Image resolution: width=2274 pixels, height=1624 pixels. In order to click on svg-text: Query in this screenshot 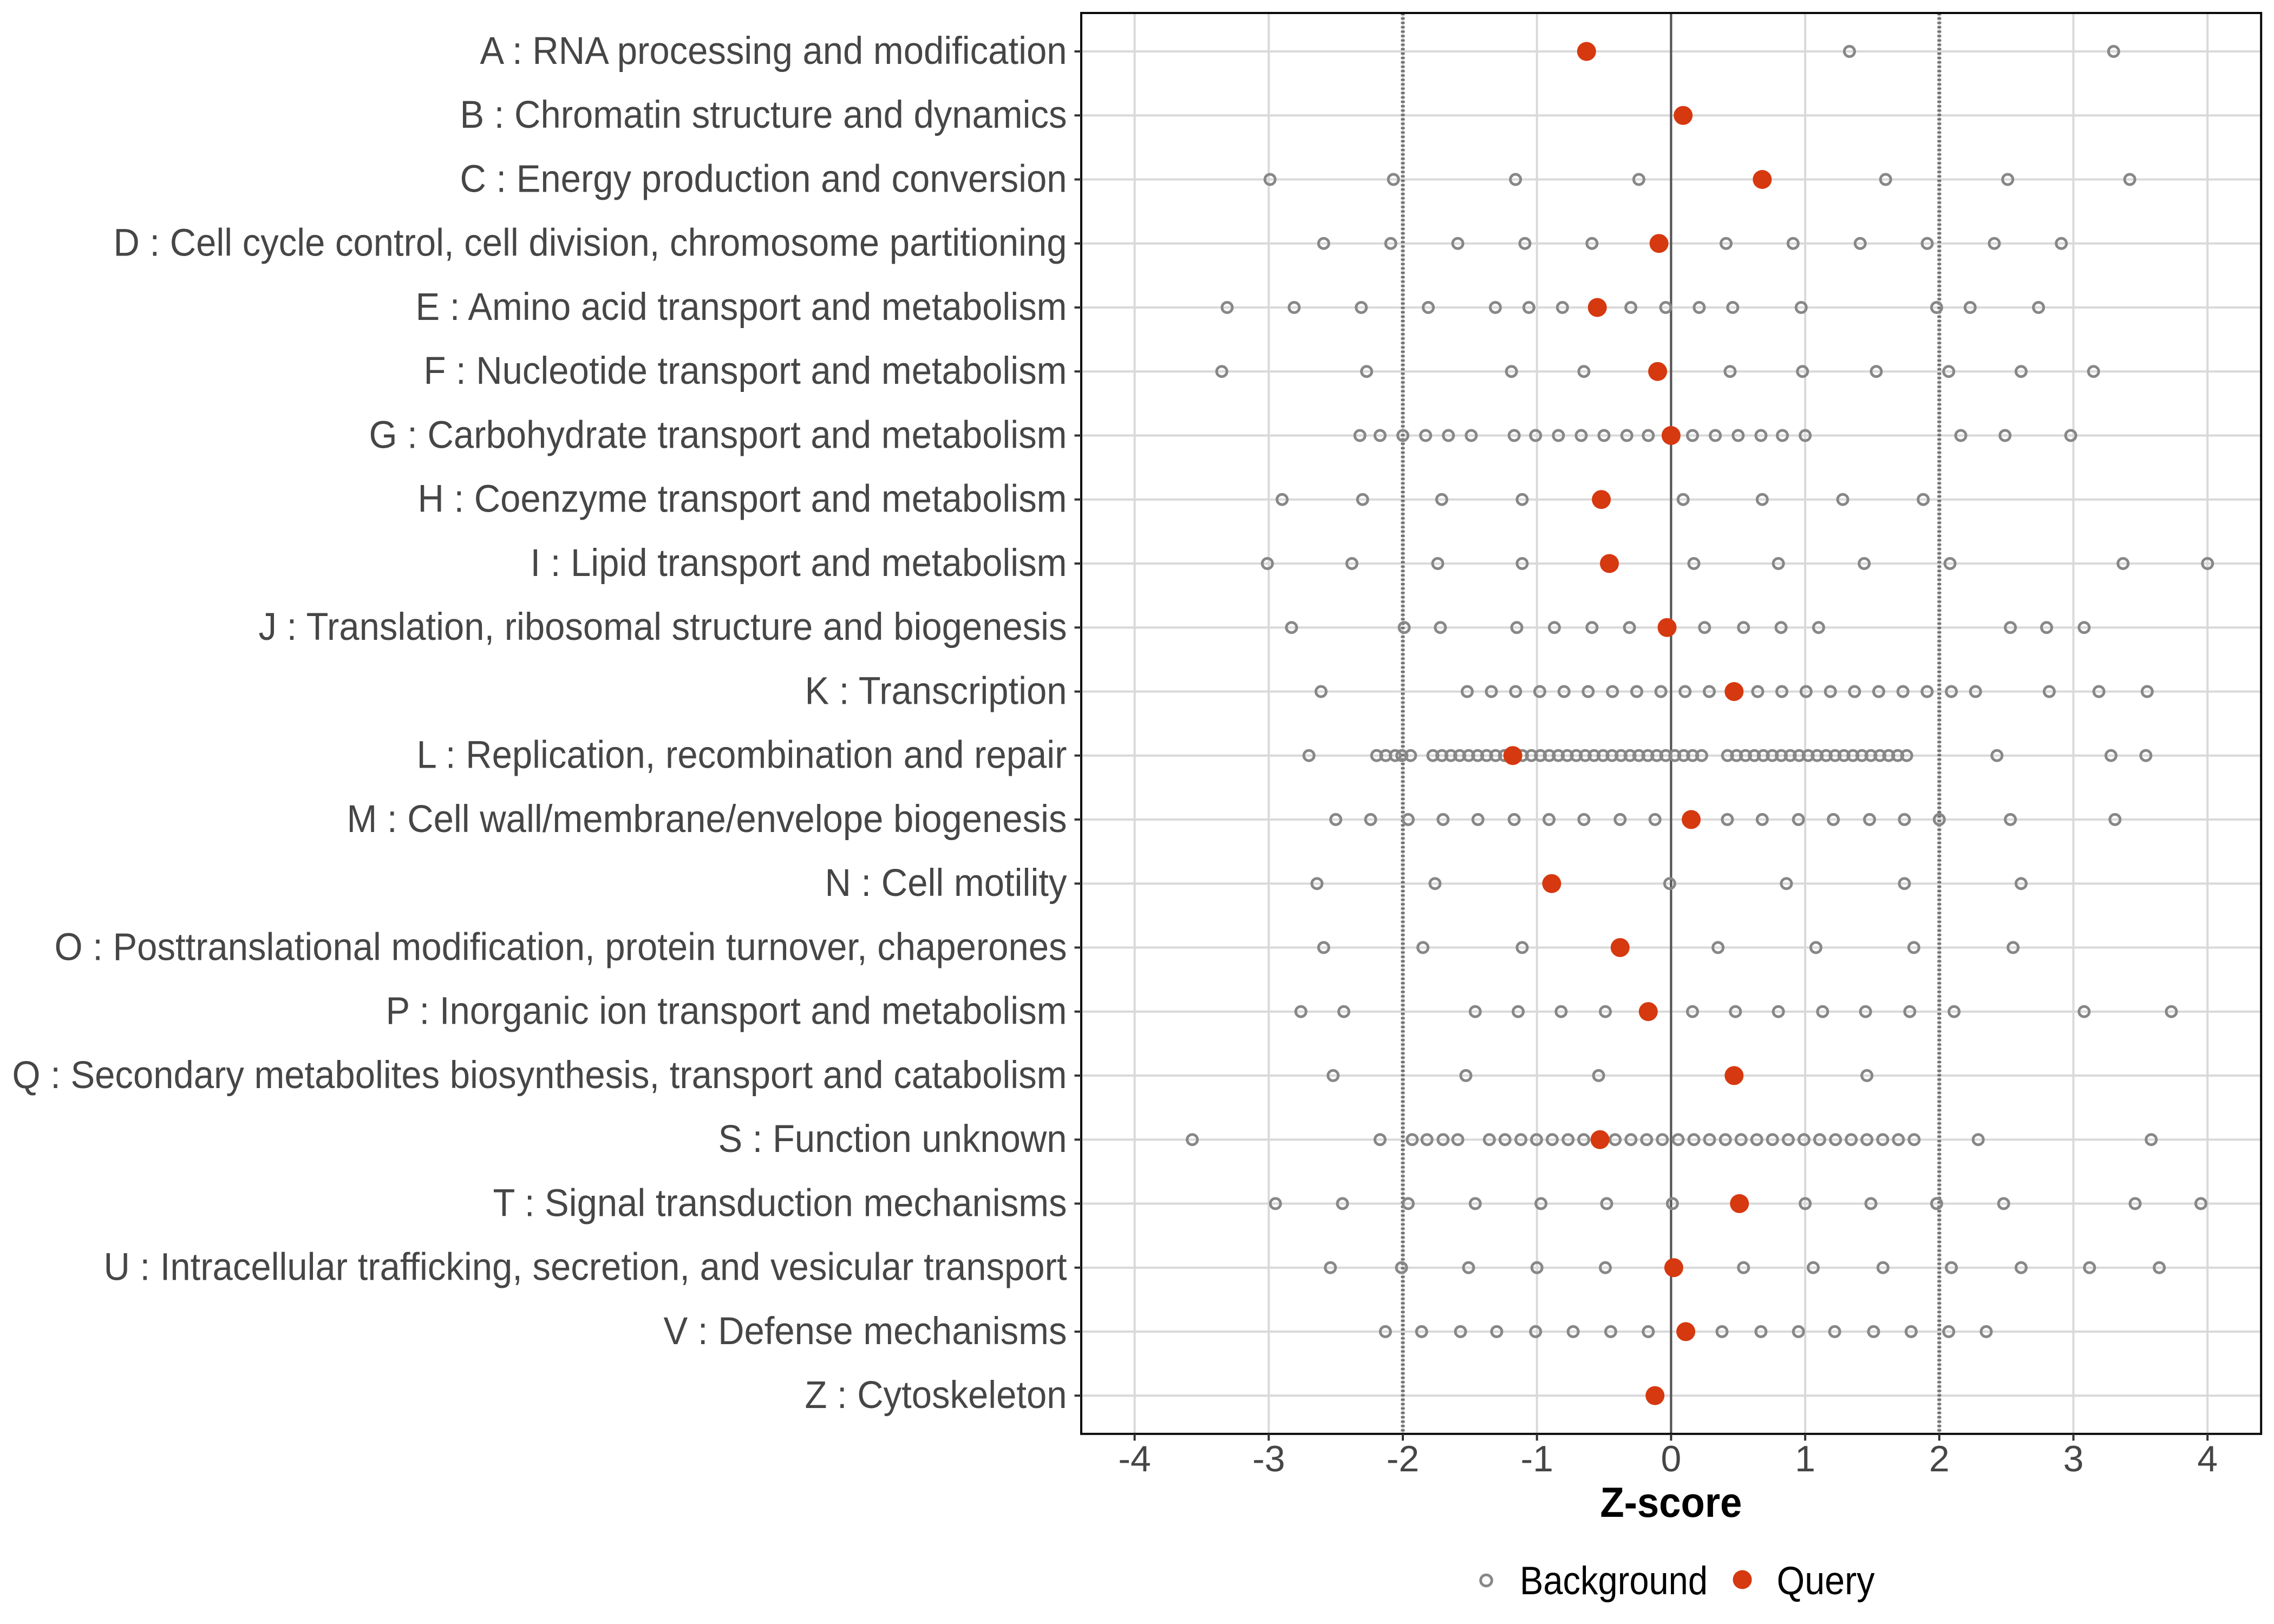, I will do `click(1826, 1581)`.